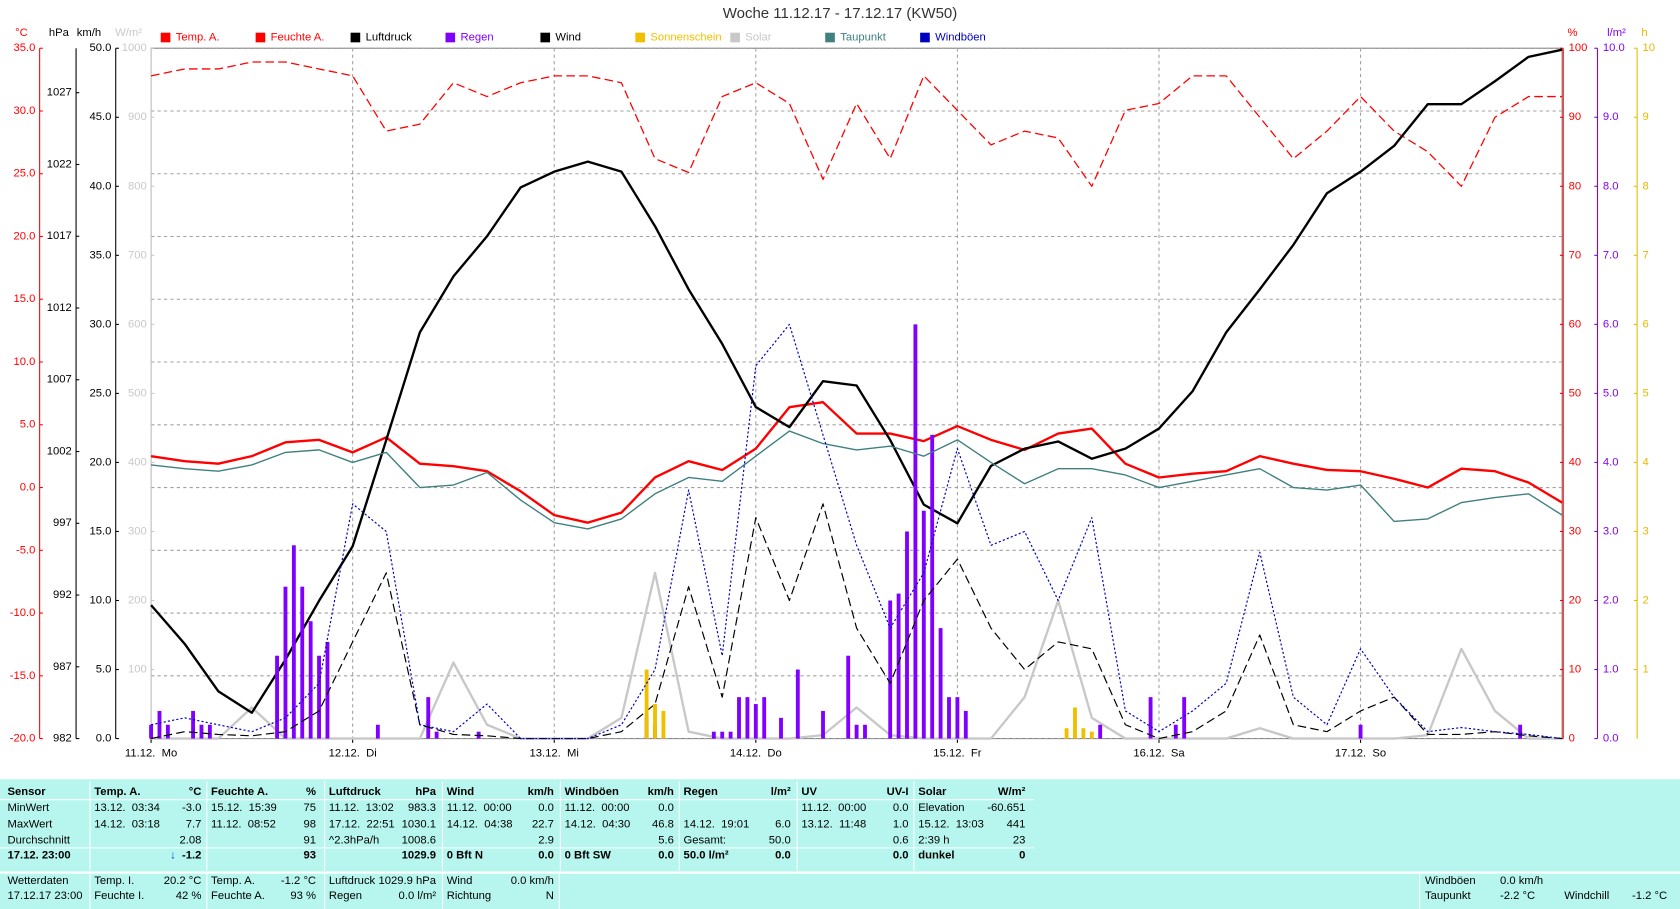  What do you see at coordinates (419, 855) in the screenshot?
I see `cell-value: 1029.9` at bounding box center [419, 855].